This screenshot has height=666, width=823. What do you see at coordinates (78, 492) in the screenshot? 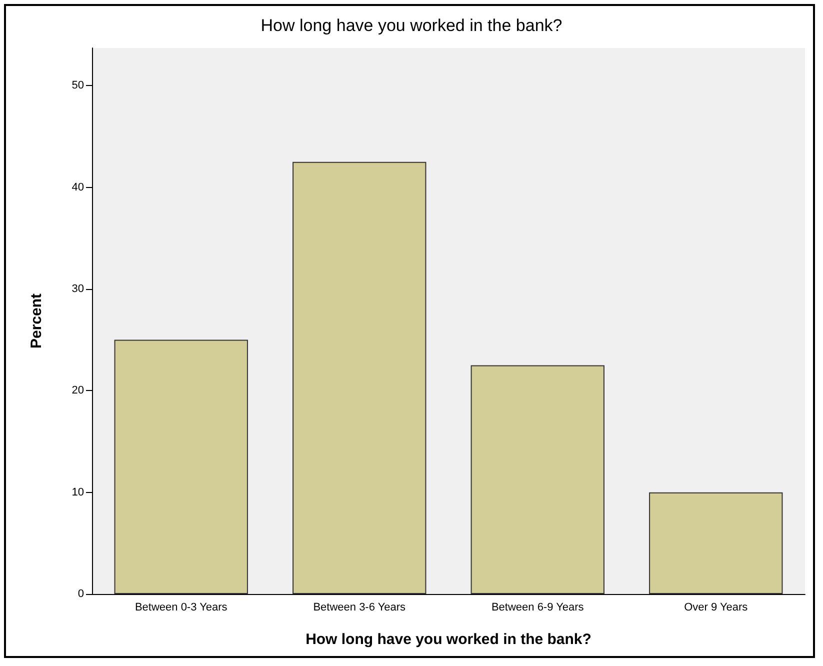
I see `y-tick-label: 10` at bounding box center [78, 492].